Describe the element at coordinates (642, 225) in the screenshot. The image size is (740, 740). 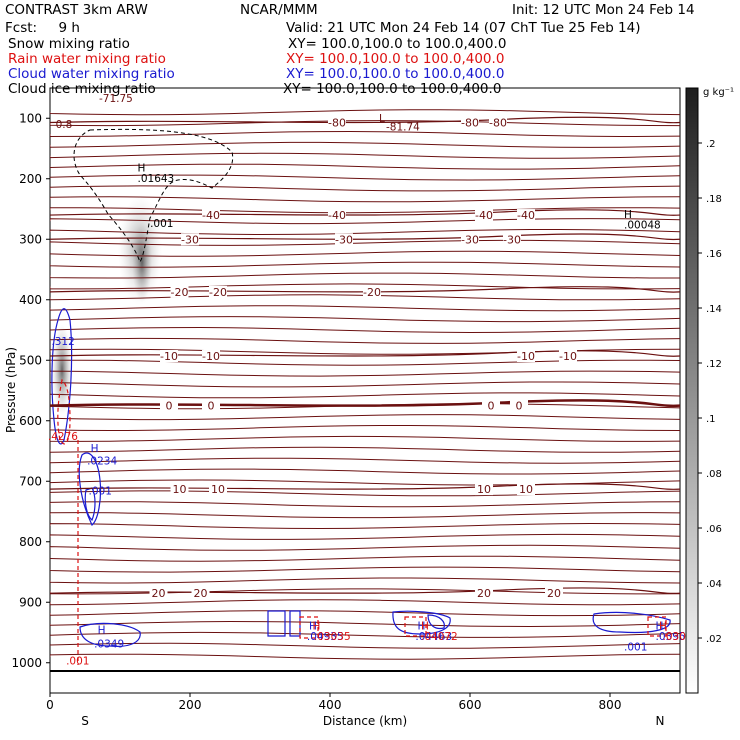
I see `annotation-label: .00048` at that location.